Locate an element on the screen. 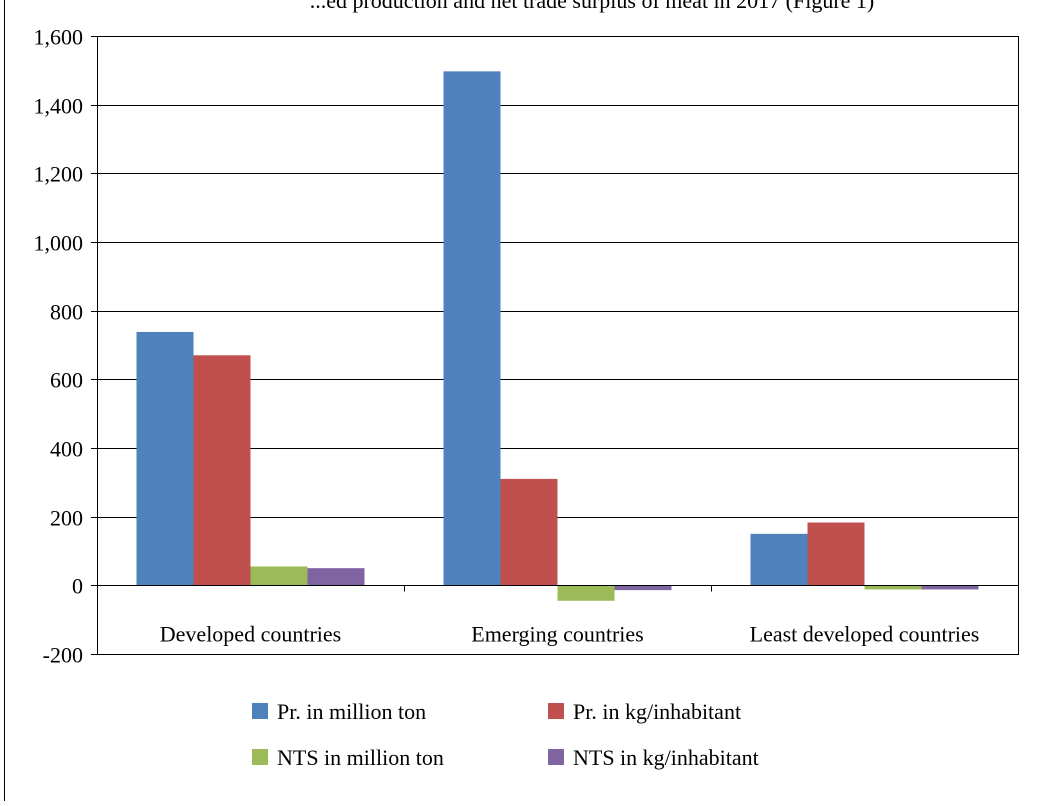 The image size is (1045, 806). y-tick-label: 600 is located at coordinates (66, 380).